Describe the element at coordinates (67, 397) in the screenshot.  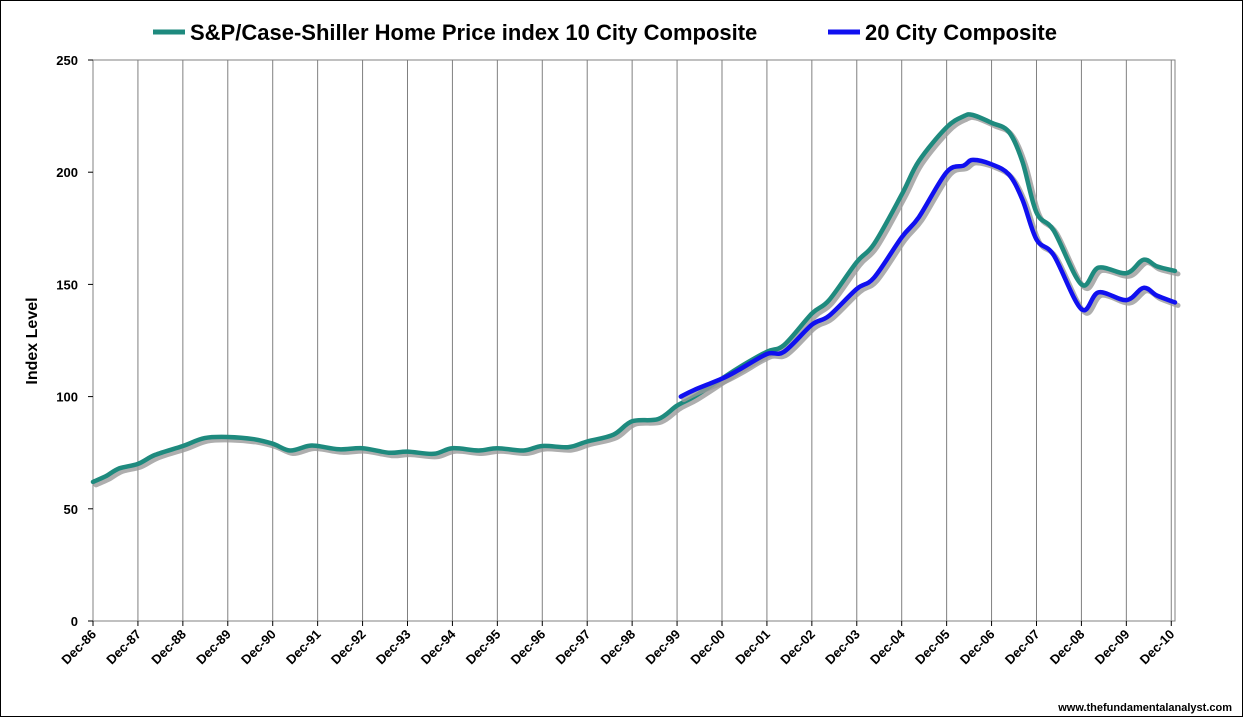
I see `y-tick-label: 100` at that location.